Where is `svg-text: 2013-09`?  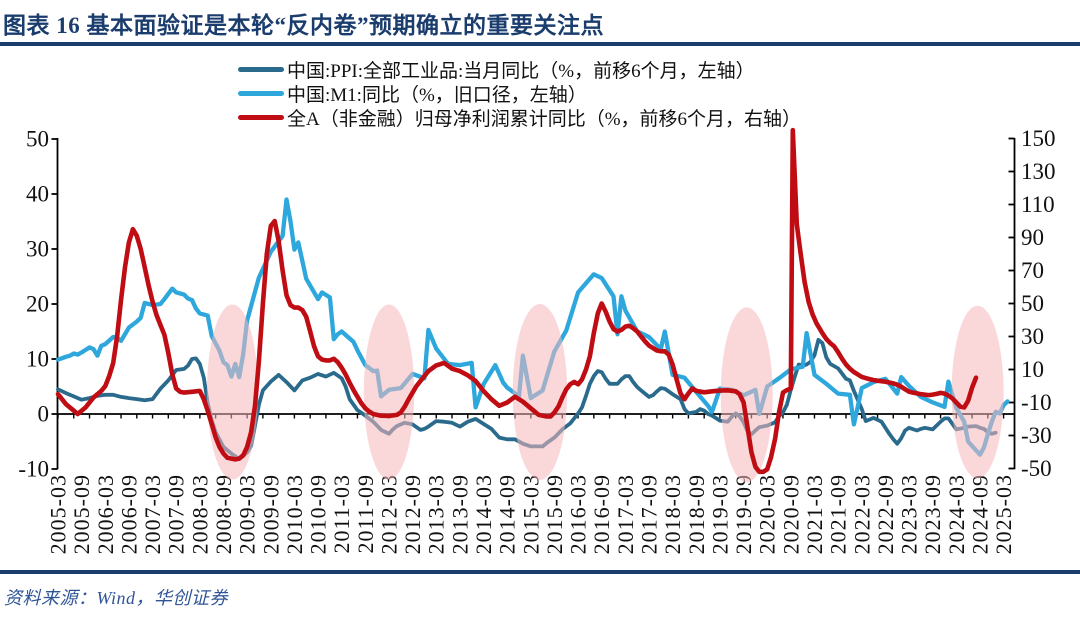
svg-text: 2013-09 is located at coordinates (459, 514).